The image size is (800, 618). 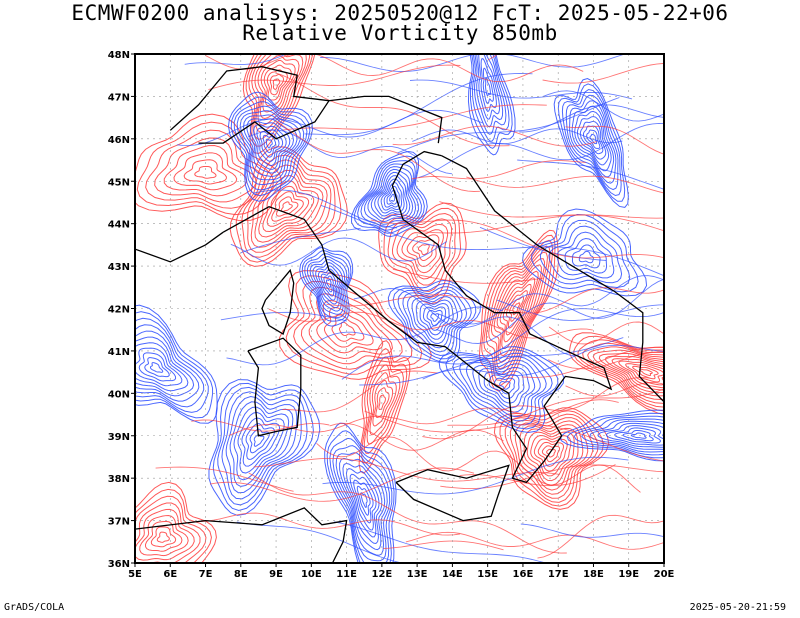 What do you see at coordinates (593, 574) in the screenshot?
I see `lon-tick-label: 18E` at bounding box center [593, 574].